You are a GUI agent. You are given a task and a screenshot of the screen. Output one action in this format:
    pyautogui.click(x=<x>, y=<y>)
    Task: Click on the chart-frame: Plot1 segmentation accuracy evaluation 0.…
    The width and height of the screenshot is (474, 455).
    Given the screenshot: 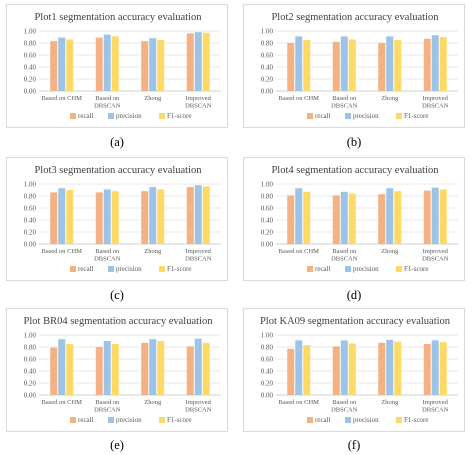 What is the action you would take?
    pyautogui.click(x=117, y=66)
    